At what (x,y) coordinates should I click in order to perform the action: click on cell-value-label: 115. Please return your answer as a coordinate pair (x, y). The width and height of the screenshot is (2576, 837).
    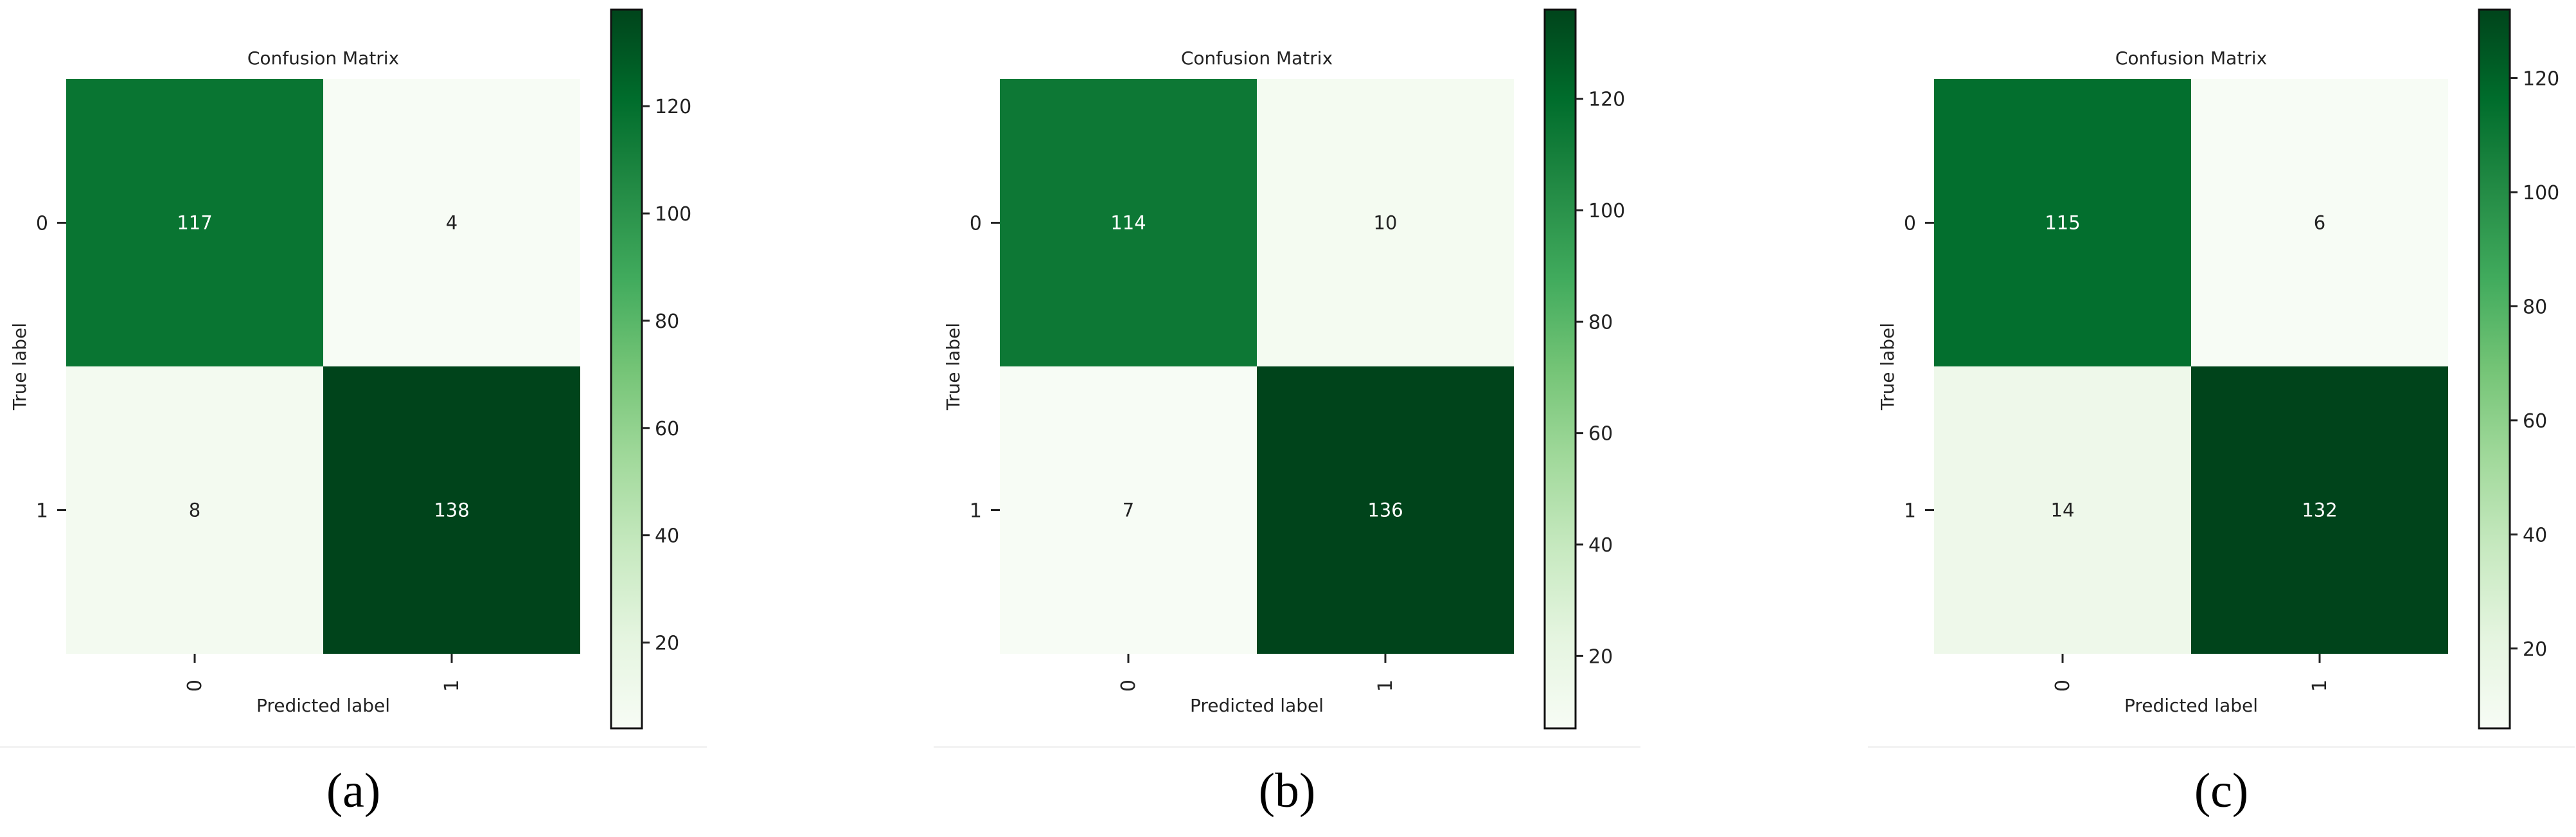
    Looking at the image, I should click on (2063, 223).